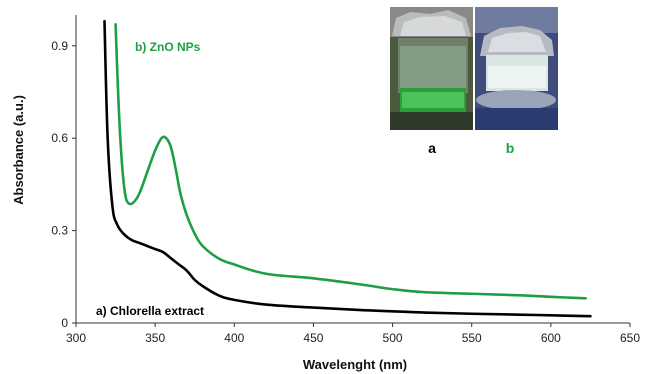  Describe the element at coordinates (431, 68) in the screenshot. I see `inset-photo-a` at that location.